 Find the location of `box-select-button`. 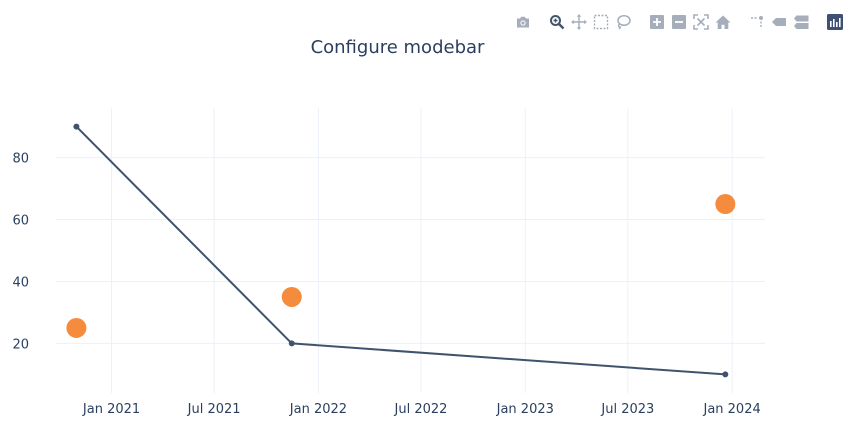

box-select-button is located at coordinates (601, 22).